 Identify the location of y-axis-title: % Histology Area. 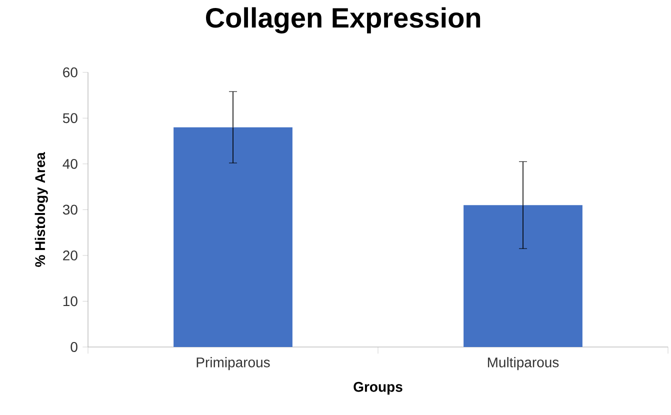
(41, 209).